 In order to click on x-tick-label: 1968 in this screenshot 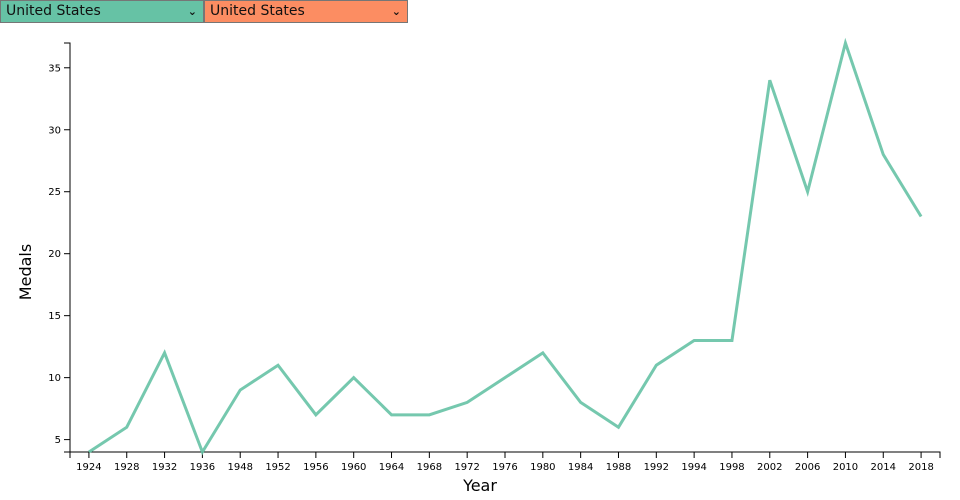, I will do `click(429, 467)`.